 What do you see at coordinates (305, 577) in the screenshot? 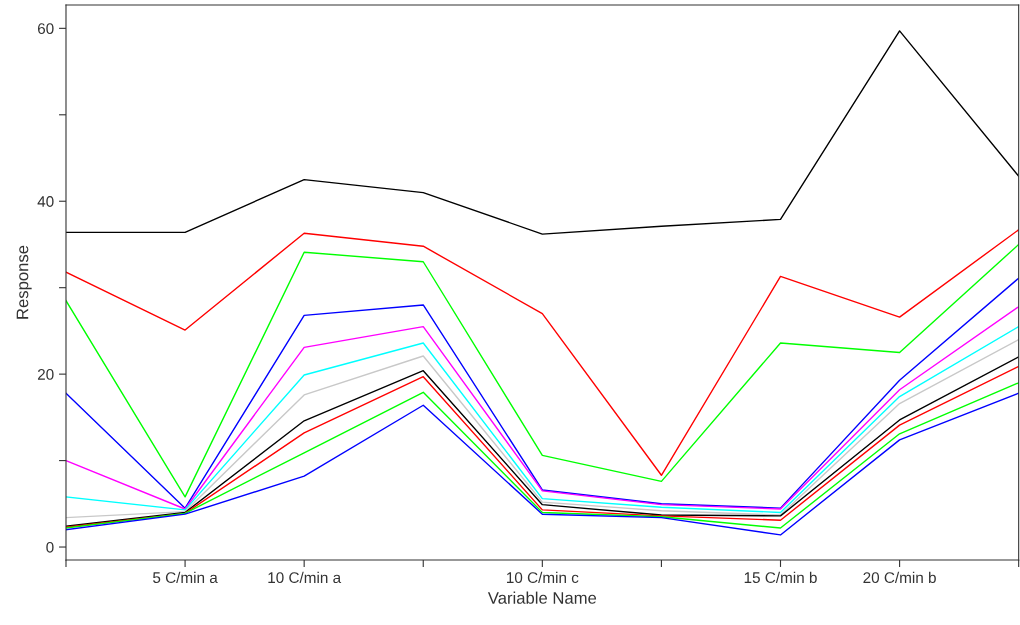
I see `x-tick-label: 10 C/min a` at bounding box center [305, 577].